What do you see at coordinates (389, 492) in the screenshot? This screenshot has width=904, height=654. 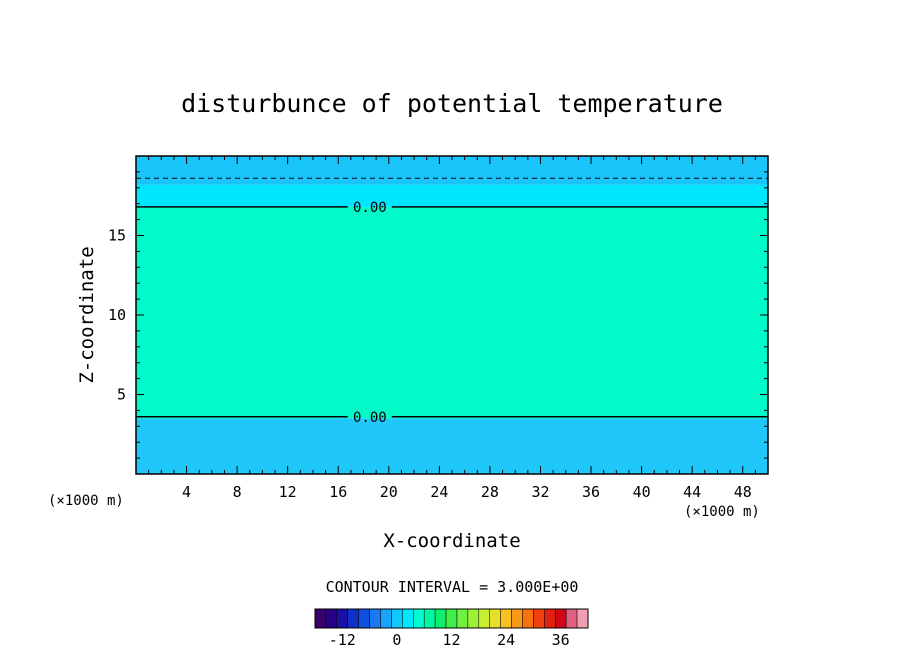 I see `x-tick-label: 20` at bounding box center [389, 492].